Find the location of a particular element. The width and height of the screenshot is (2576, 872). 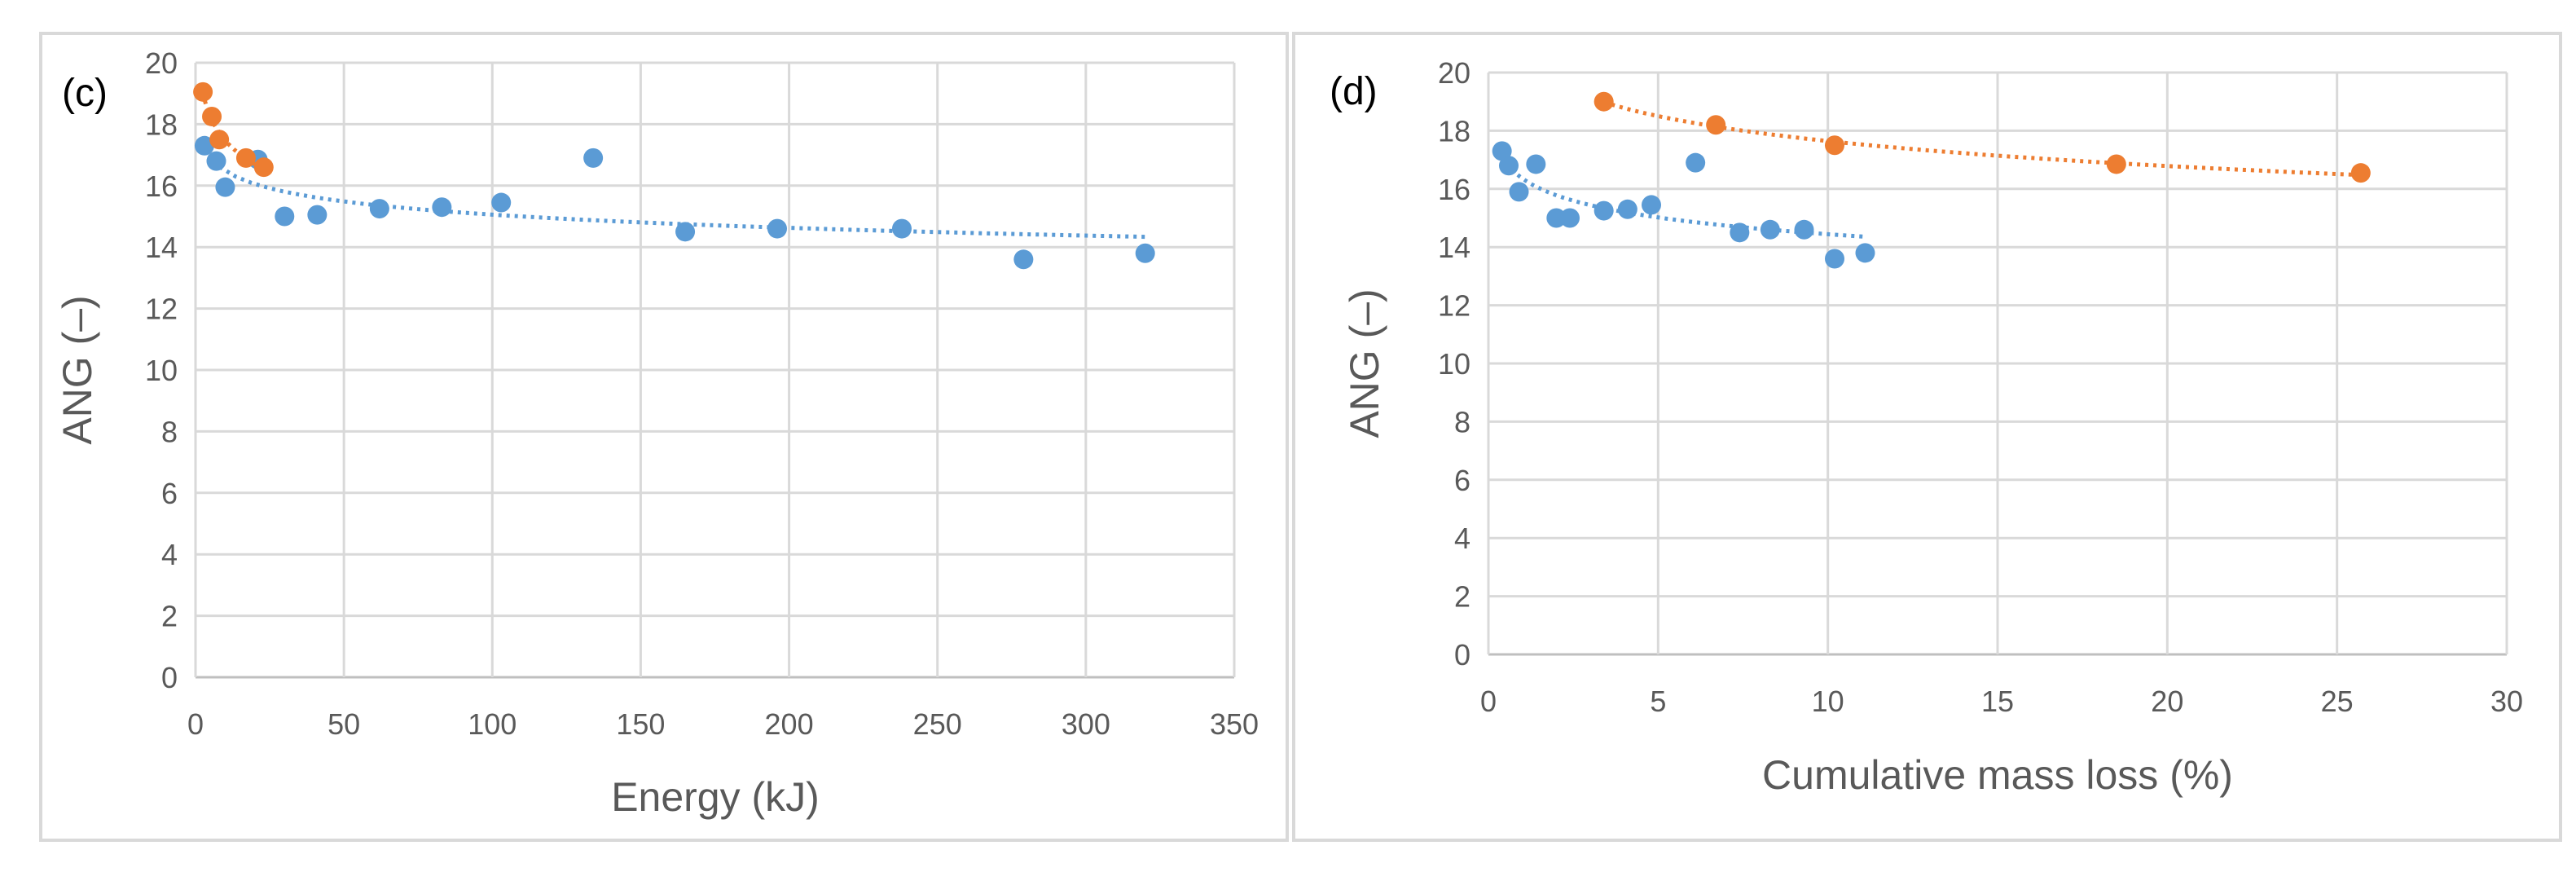

x-tick-label: 200 is located at coordinates (789, 724).